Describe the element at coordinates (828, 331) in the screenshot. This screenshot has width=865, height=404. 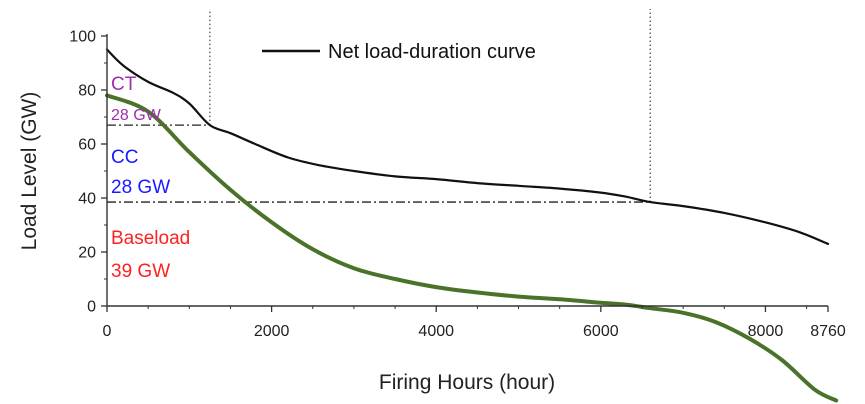
I see `x-tick-label-8760: 8760` at that location.